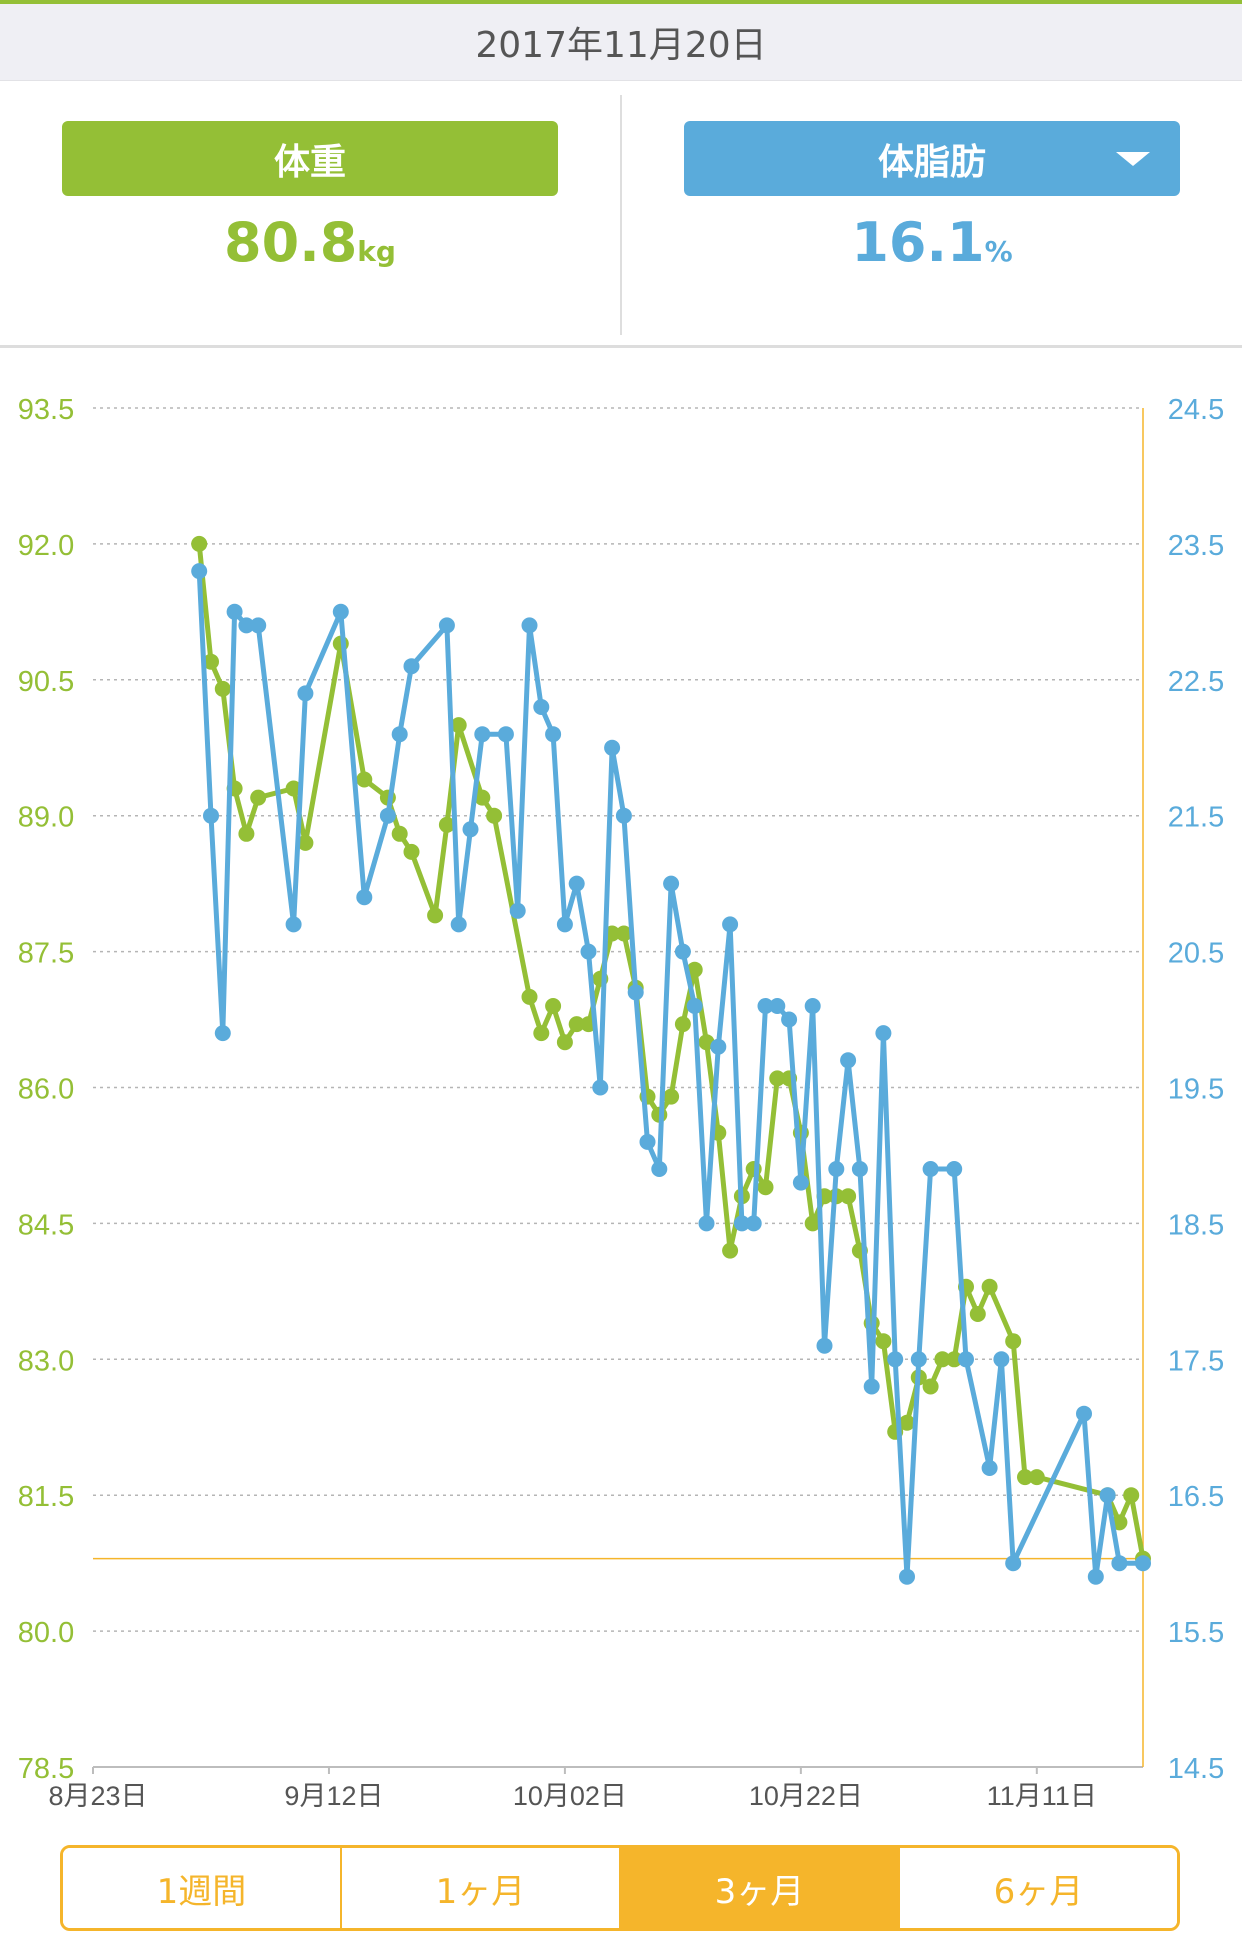  I want to click on weight-label: 体重, so click(309, 162).